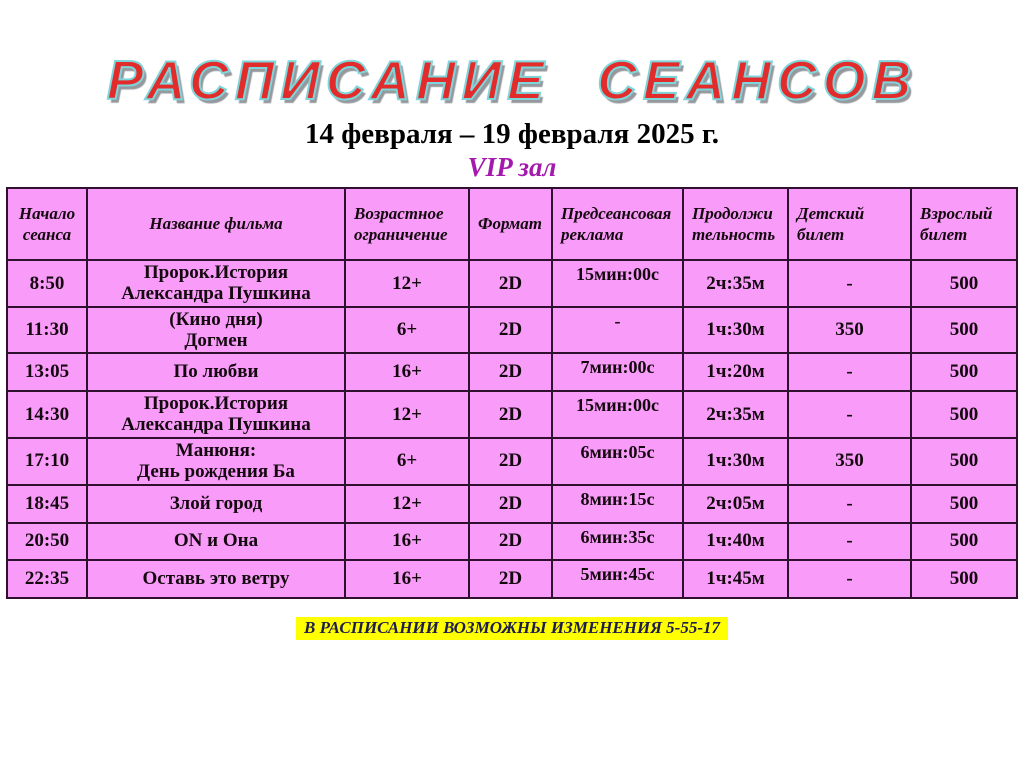 The width and height of the screenshot is (1024, 770). What do you see at coordinates (617, 330) in the screenshot?
I see `preshow-ads: -` at bounding box center [617, 330].